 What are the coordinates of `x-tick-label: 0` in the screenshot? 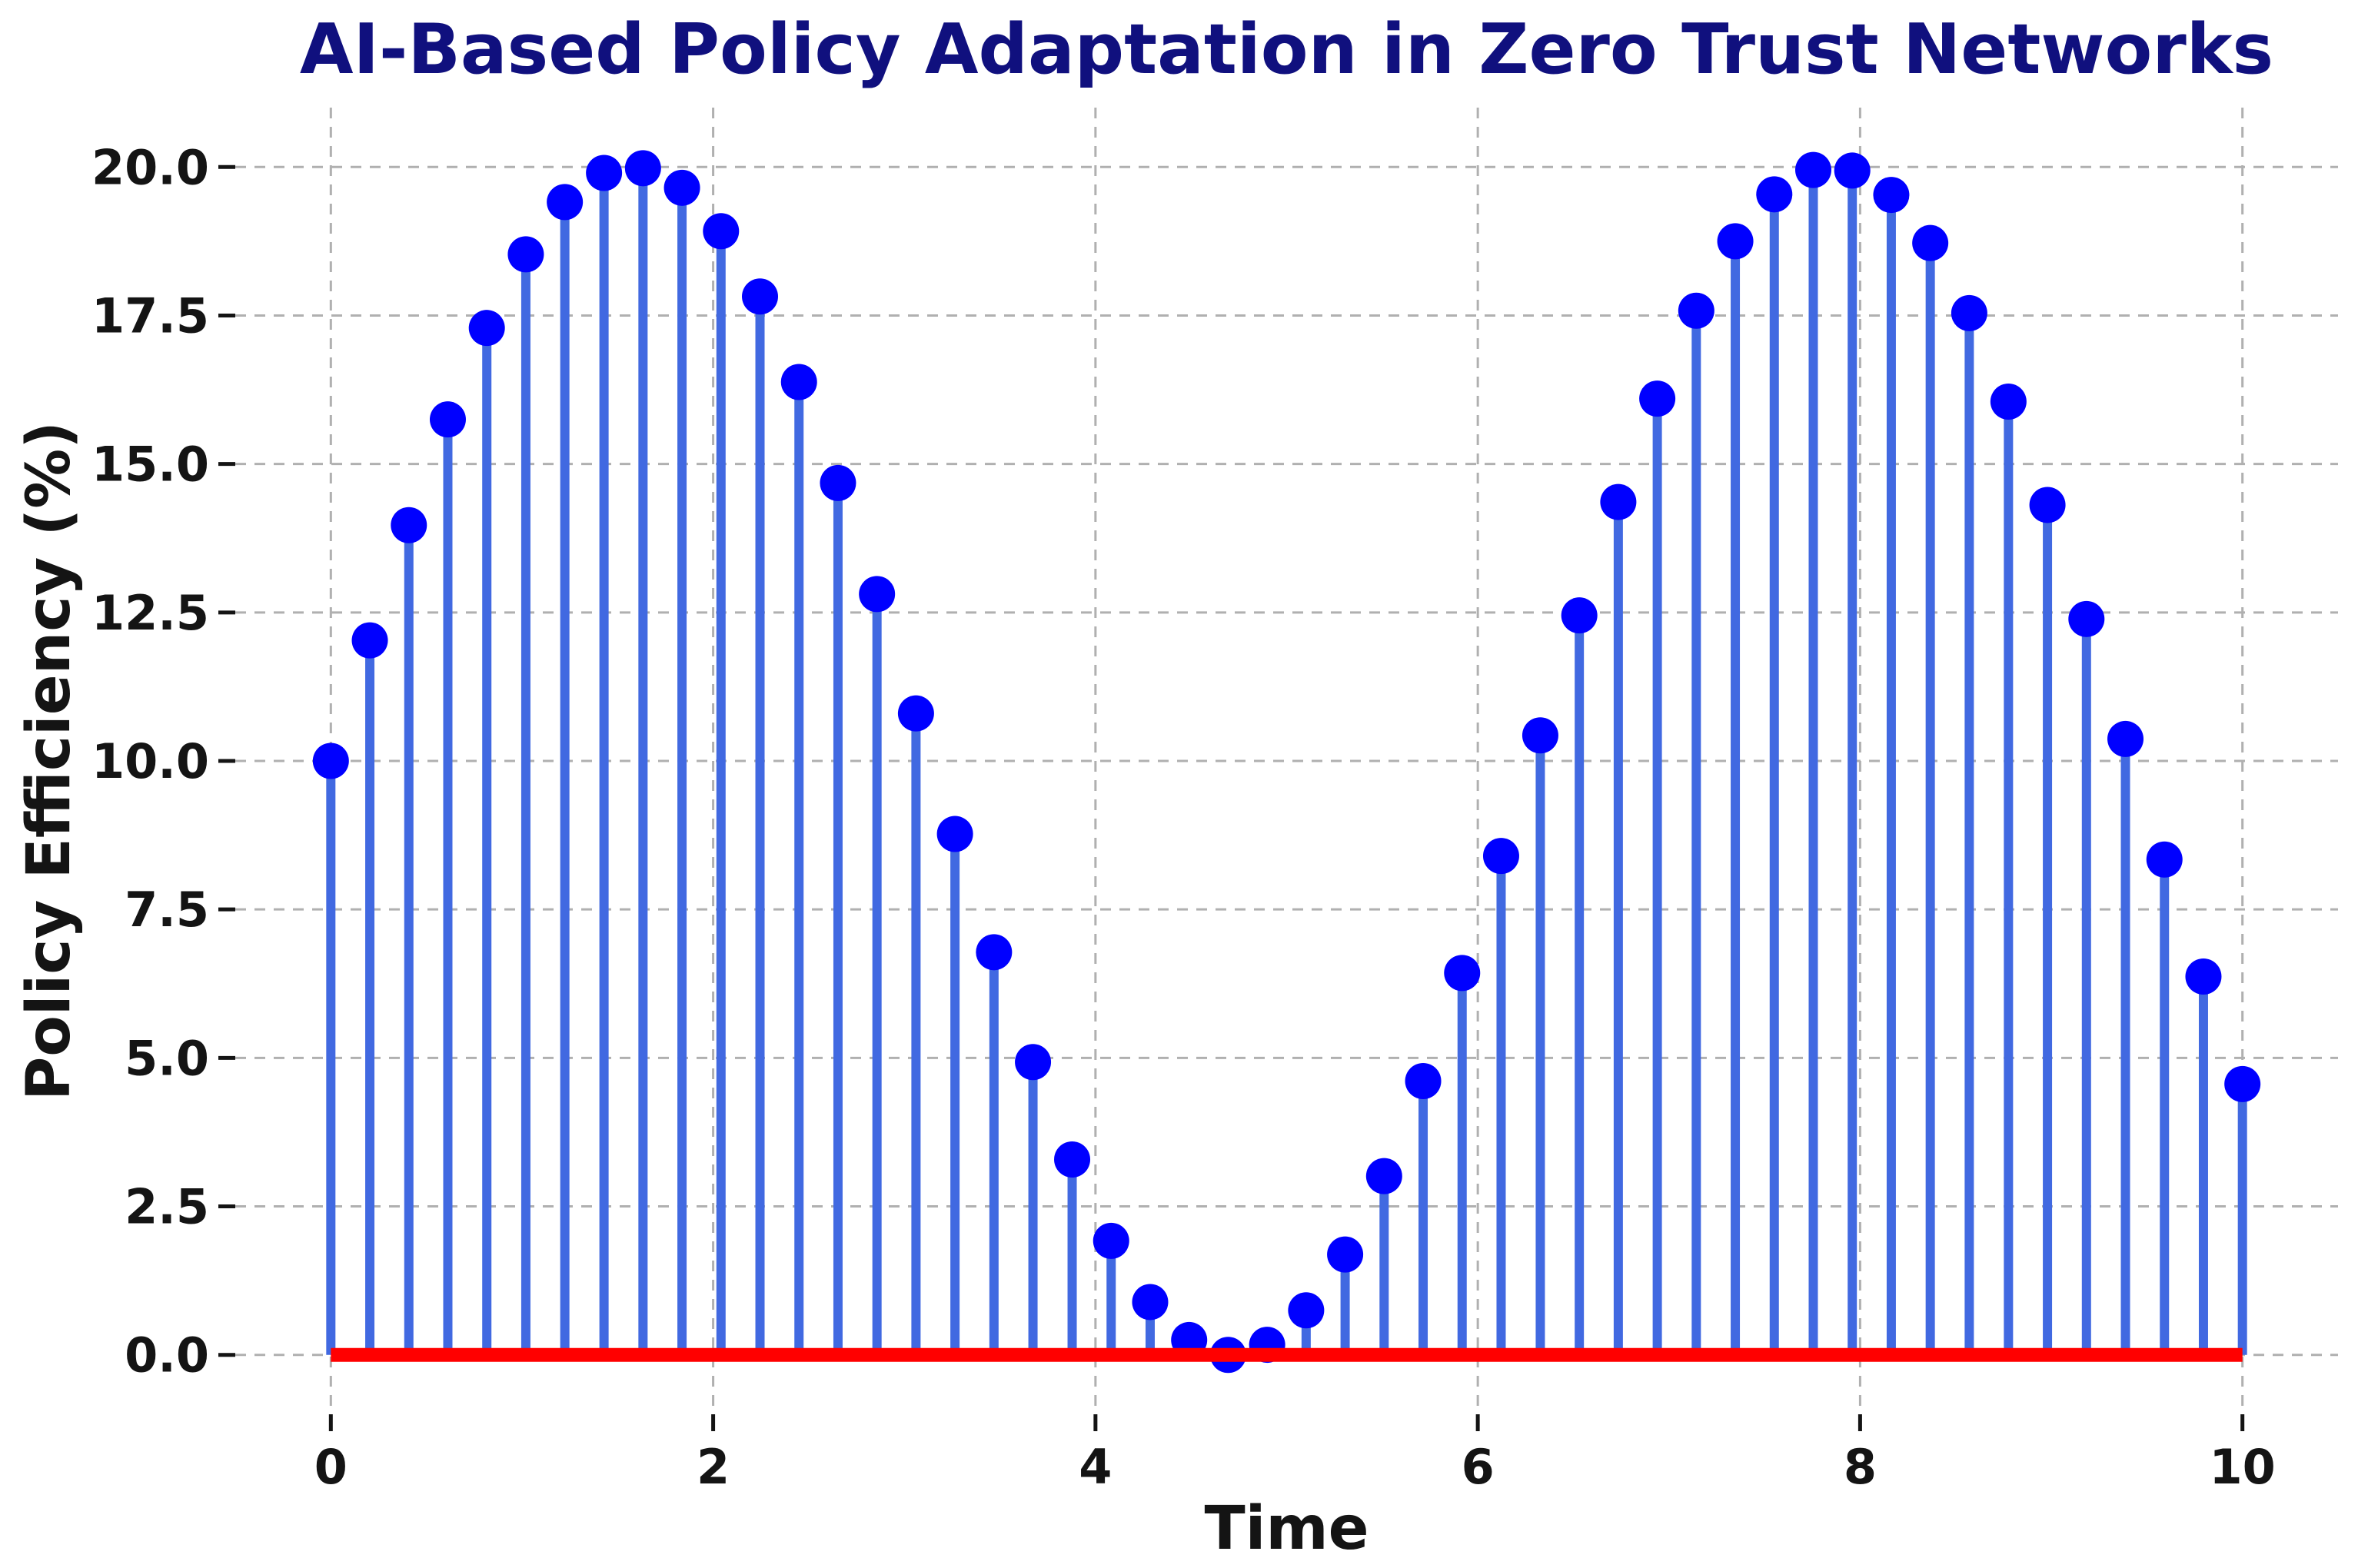 It's located at (331, 1467).